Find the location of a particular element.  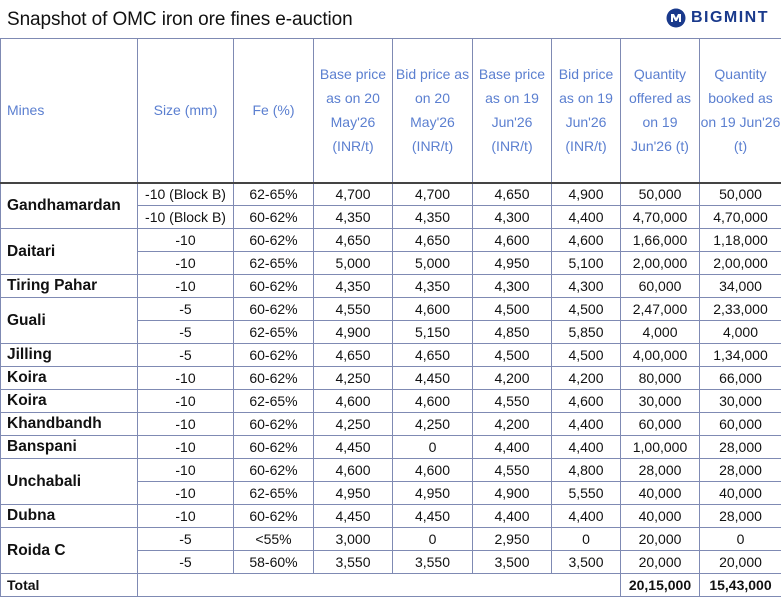

column-header: Bid price as on 20 May'26 (INR/t) is located at coordinates (432, 111).